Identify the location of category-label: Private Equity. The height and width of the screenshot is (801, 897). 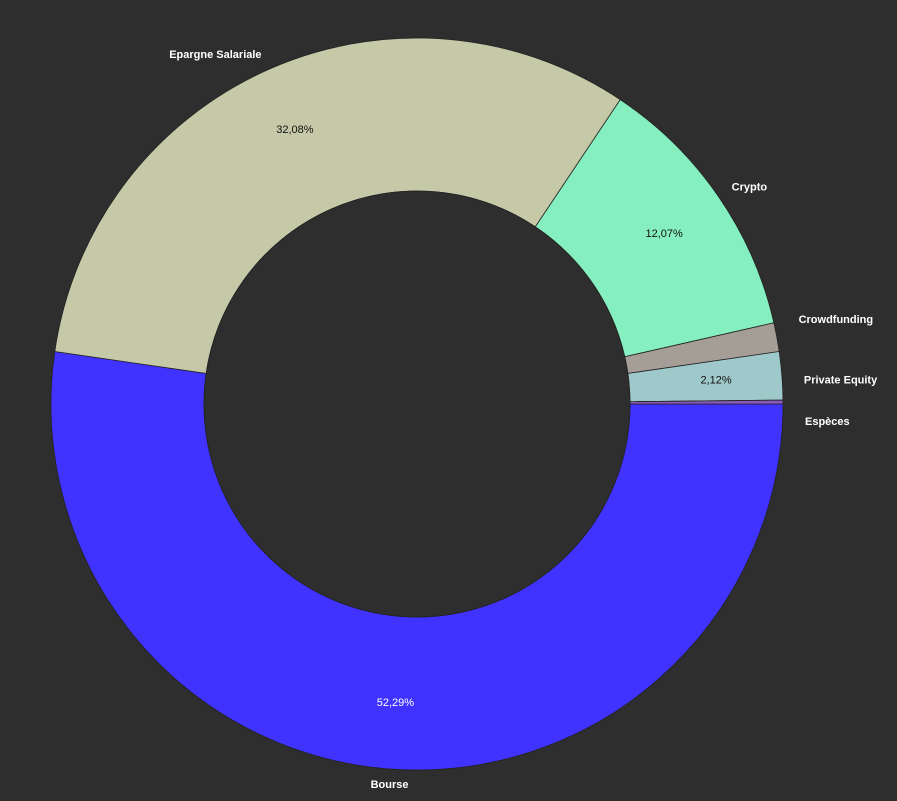
(841, 380).